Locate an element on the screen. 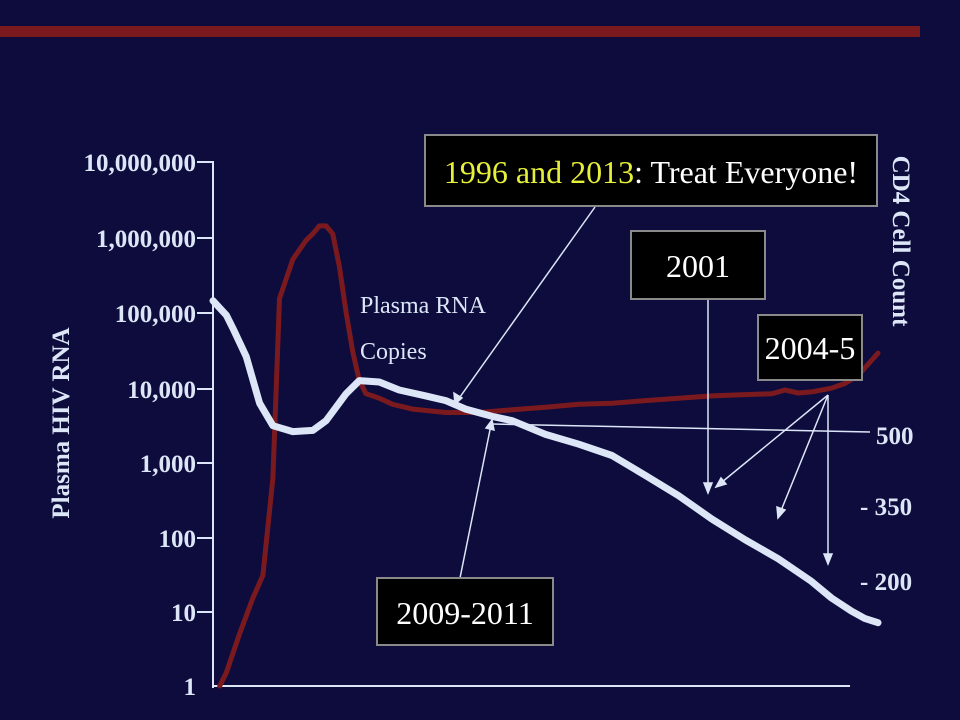  y-tick-label: 10,000 is located at coordinates (161, 390).